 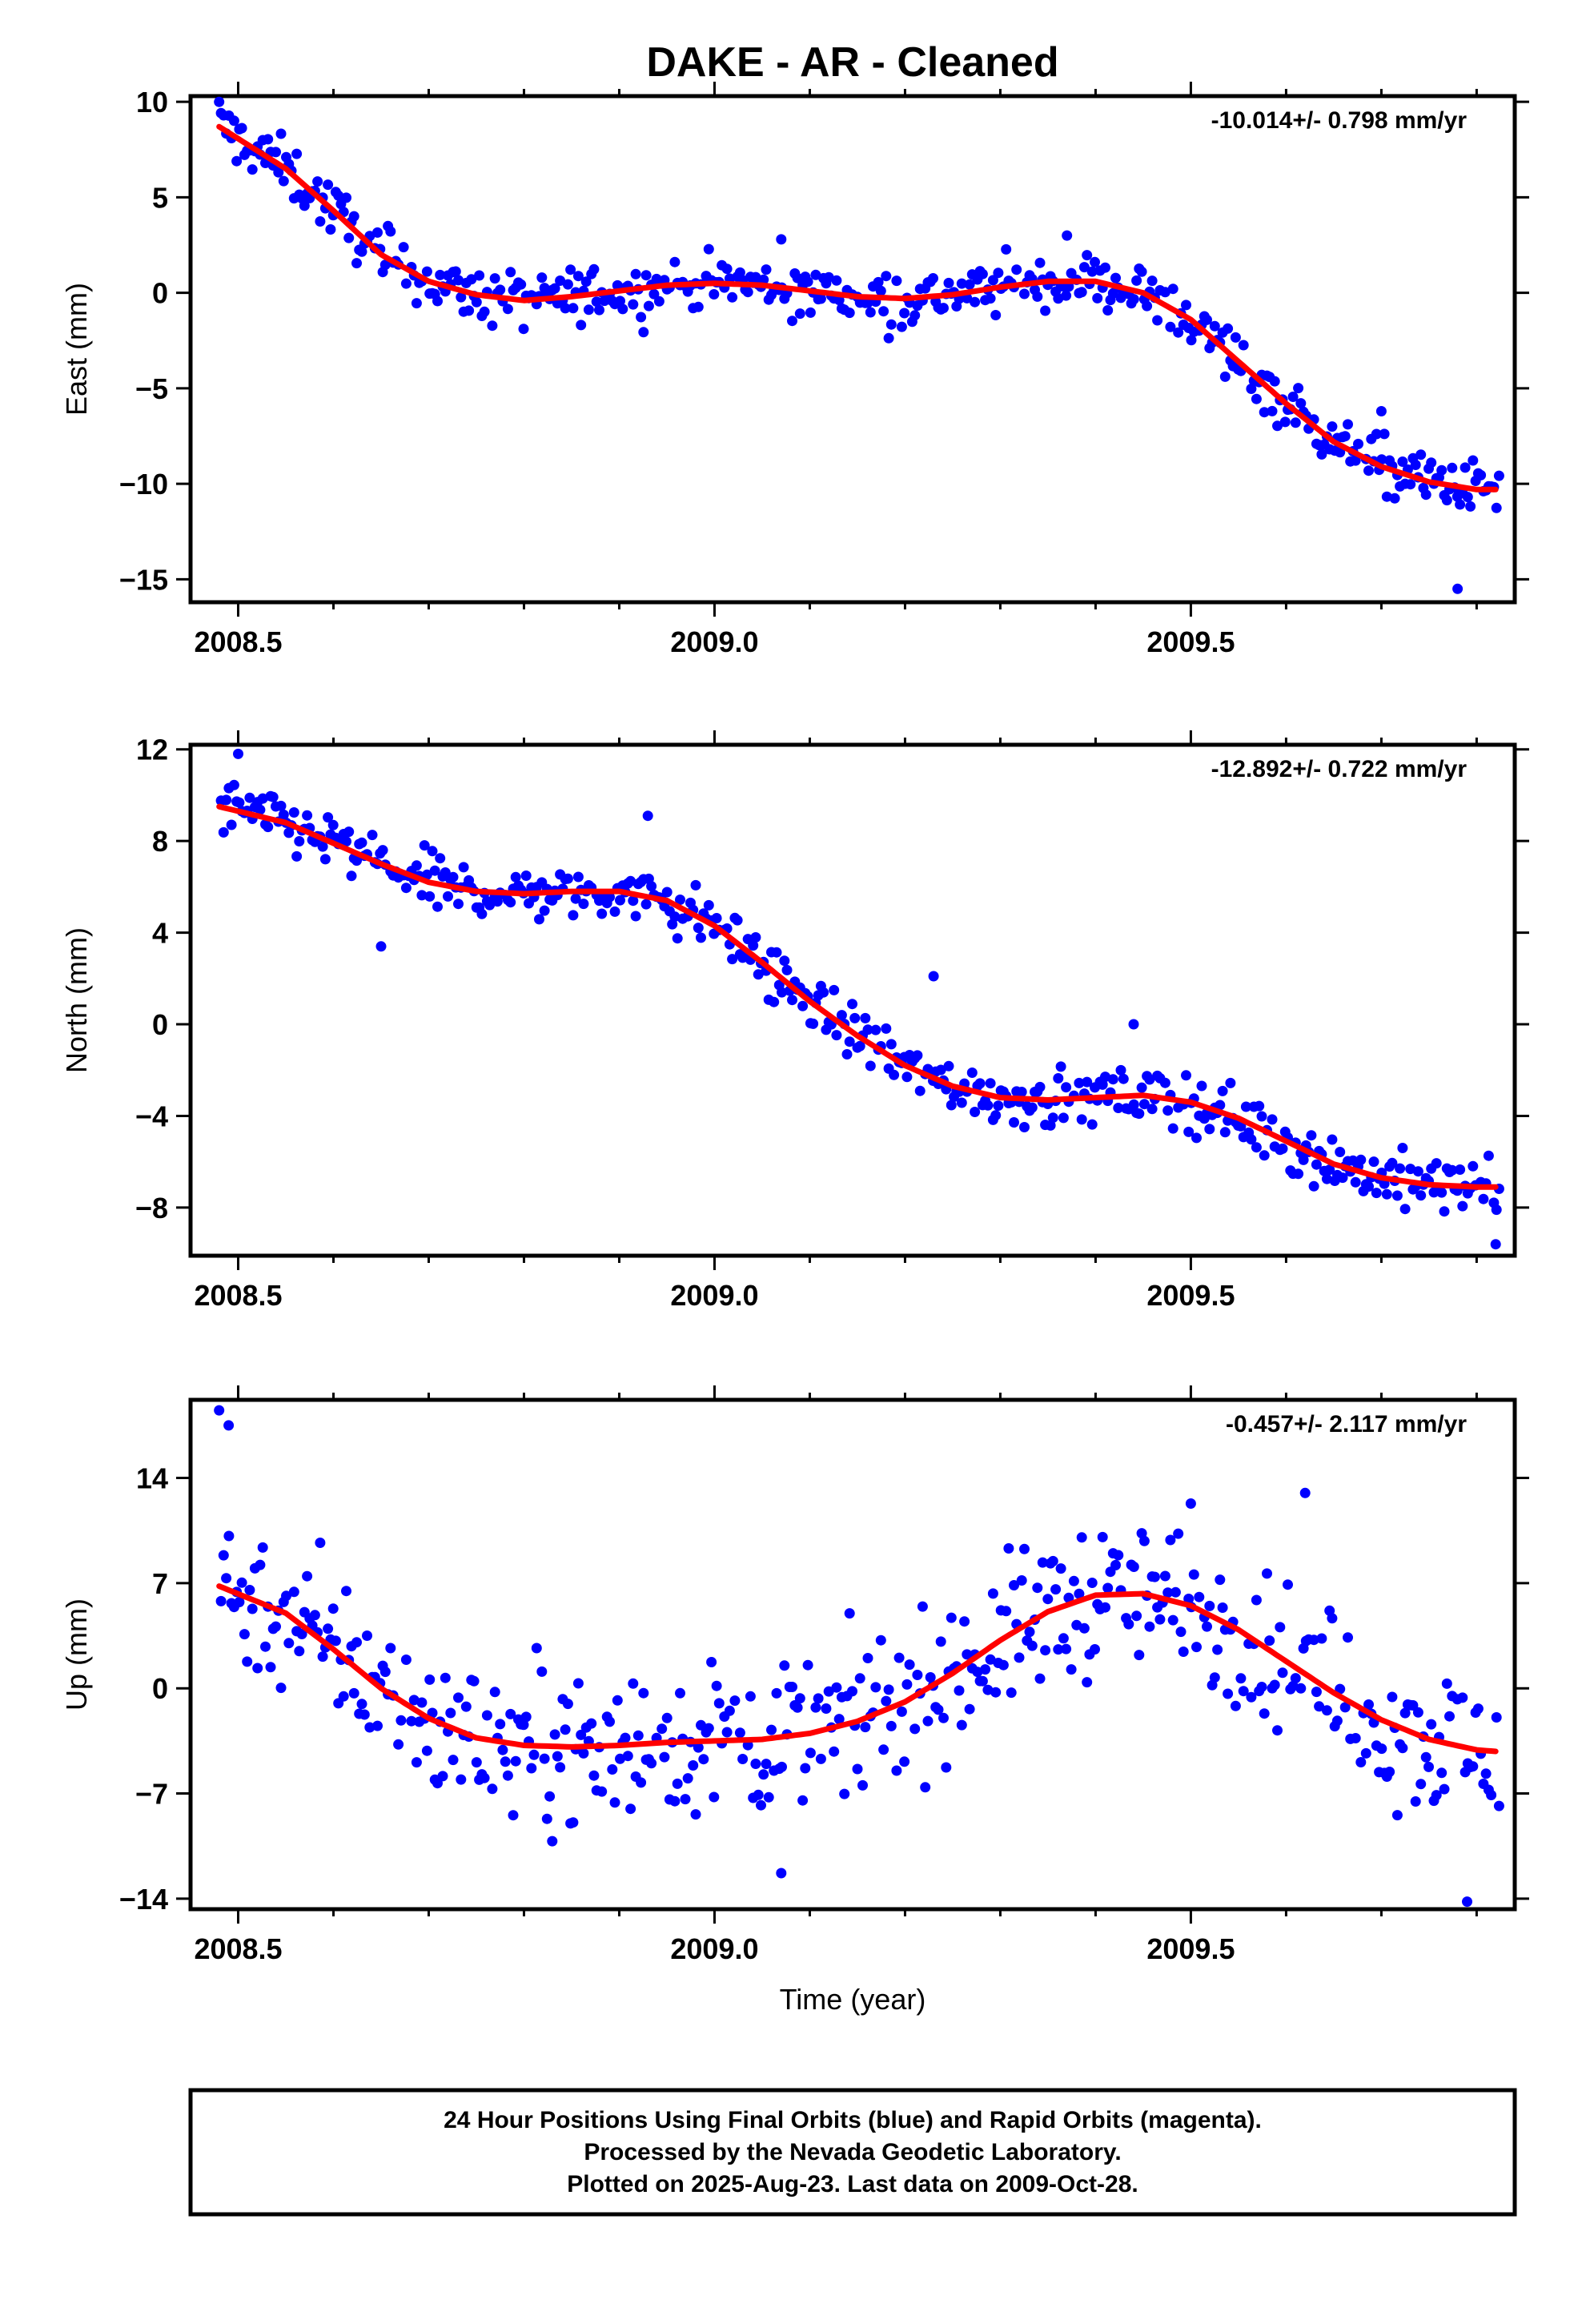 What do you see at coordinates (714, 1949) in the screenshot?
I see `x-tick-label: 2009.0` at bounding box center [714, 1949].